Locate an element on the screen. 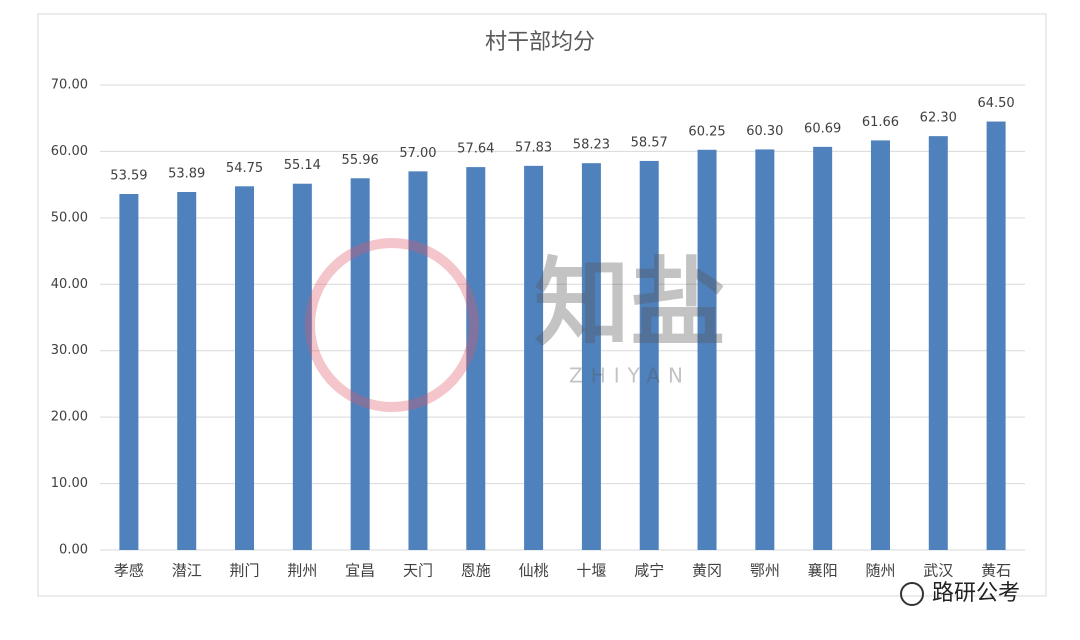  x-tick-label: 十堰 is located at coordinates (591, 571).